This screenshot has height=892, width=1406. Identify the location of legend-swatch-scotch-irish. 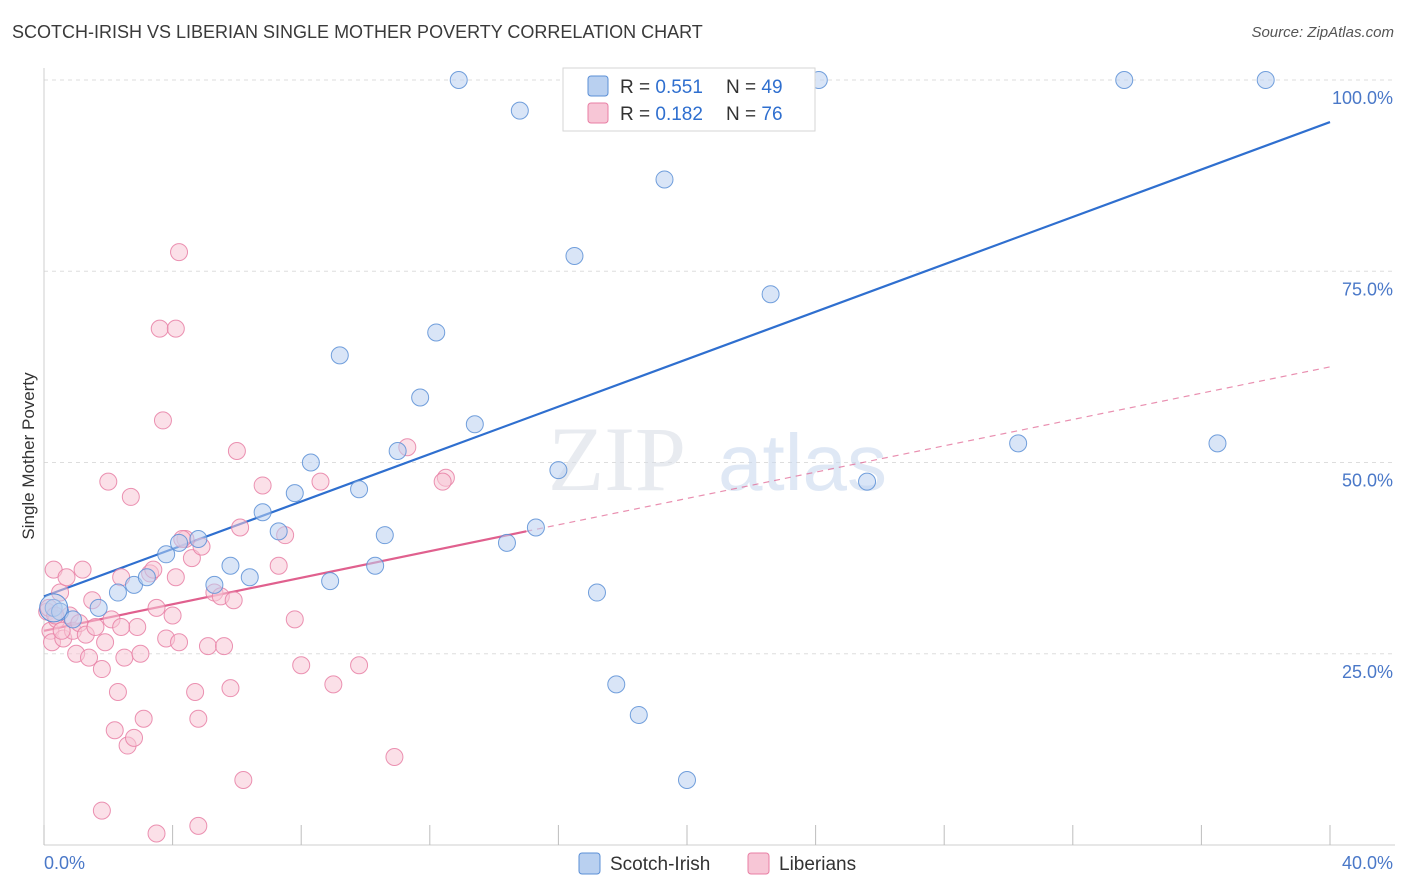
(589, 863).